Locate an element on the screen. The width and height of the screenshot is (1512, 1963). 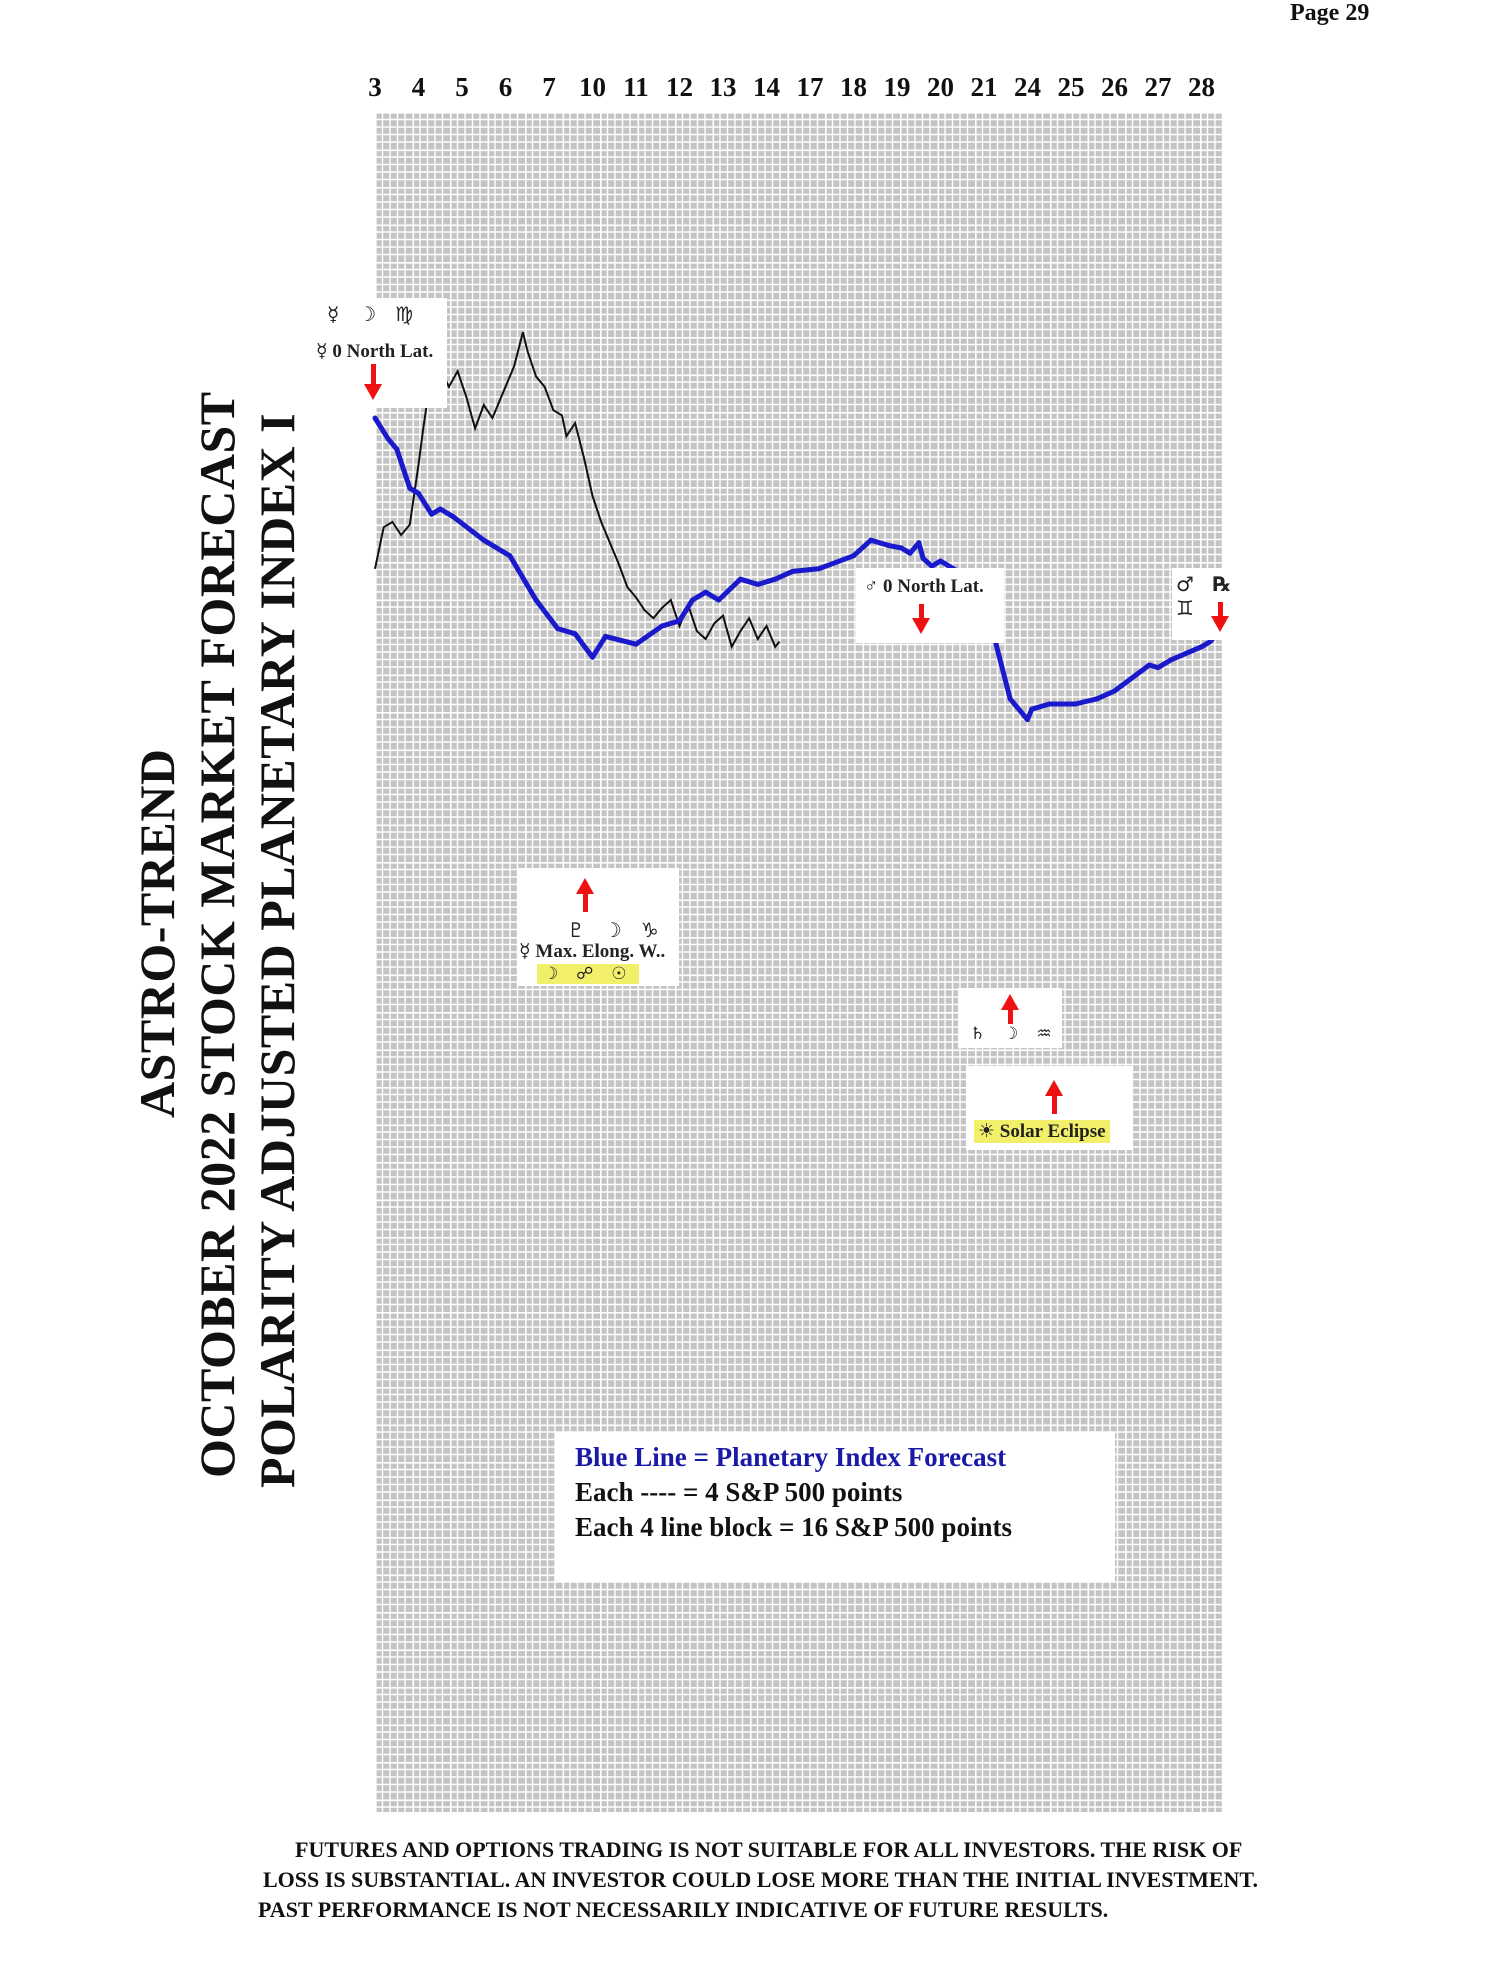
annotation-glyphs: ♂ ℞ ♊ is located at coordinates (1206, 596).